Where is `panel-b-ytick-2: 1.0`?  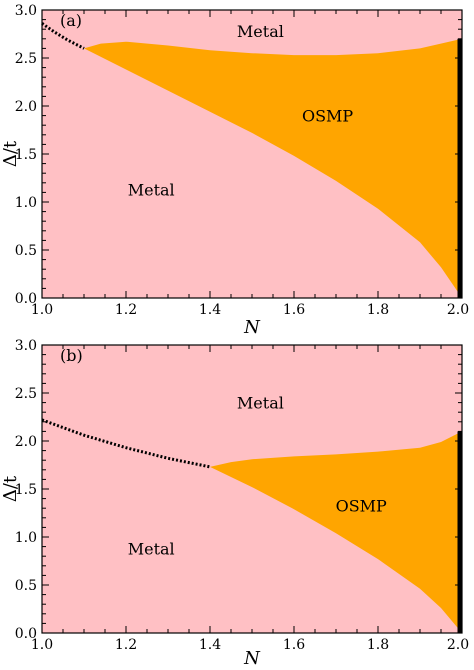 panel-b-ytick-2: 1.0 is located at coordinates (26, 538).